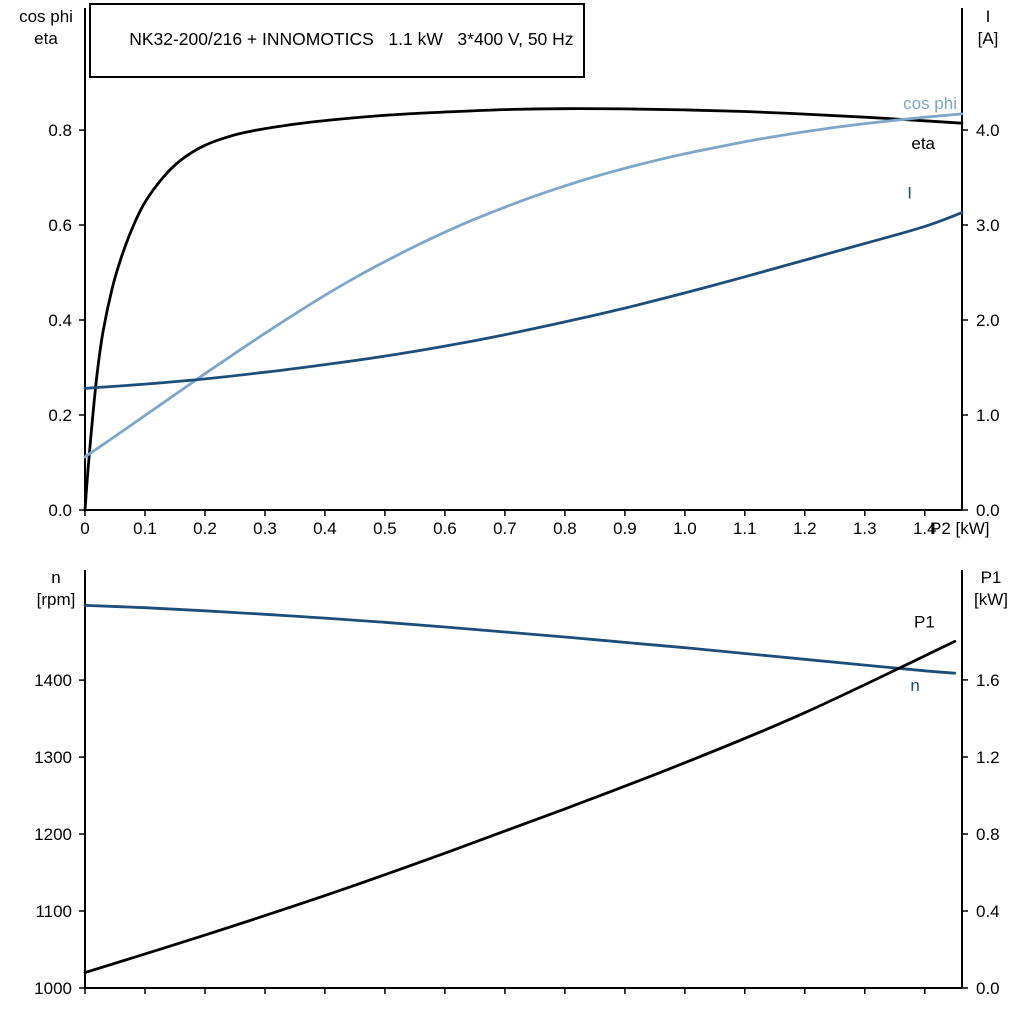  Describe the element at coordinates (988, 834) in the screenshot. I see `y-right-tick-label: 0.8` at that location.